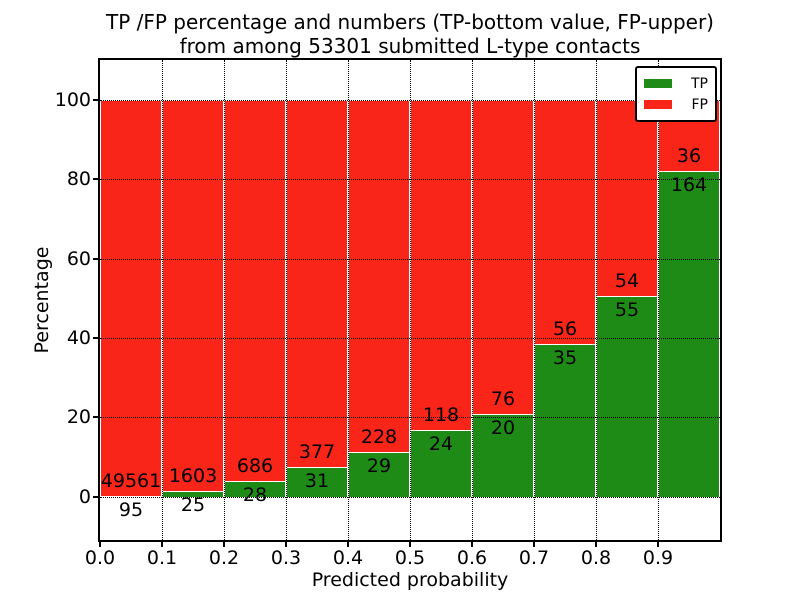  I want to click on y-tick-label: 80, so click(78, 179).